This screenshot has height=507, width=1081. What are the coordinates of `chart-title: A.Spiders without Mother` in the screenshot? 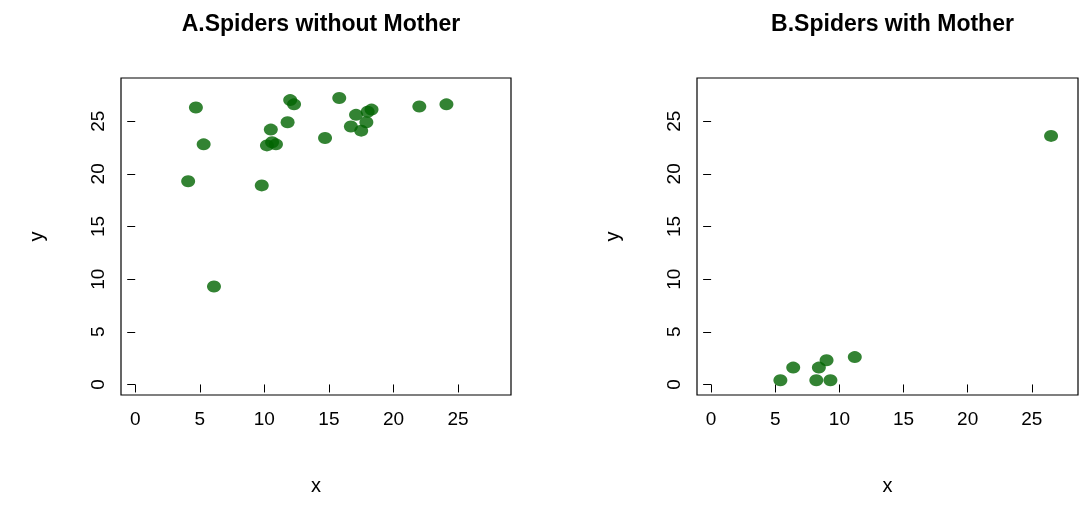 It's located at (321, 22).